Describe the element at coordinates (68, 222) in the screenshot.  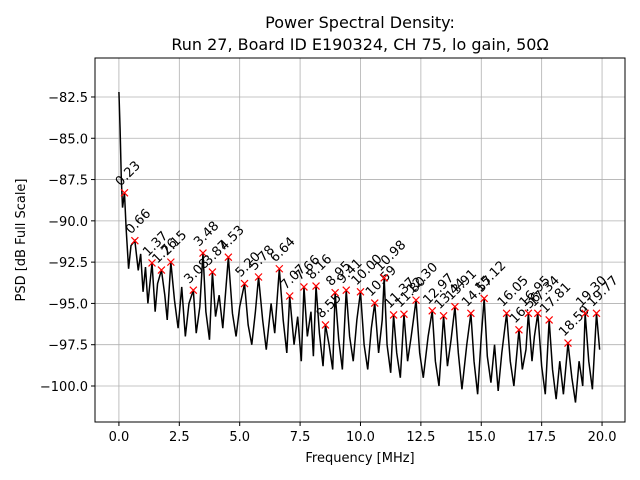
I see `y-tick-label: −90.0` at that location.